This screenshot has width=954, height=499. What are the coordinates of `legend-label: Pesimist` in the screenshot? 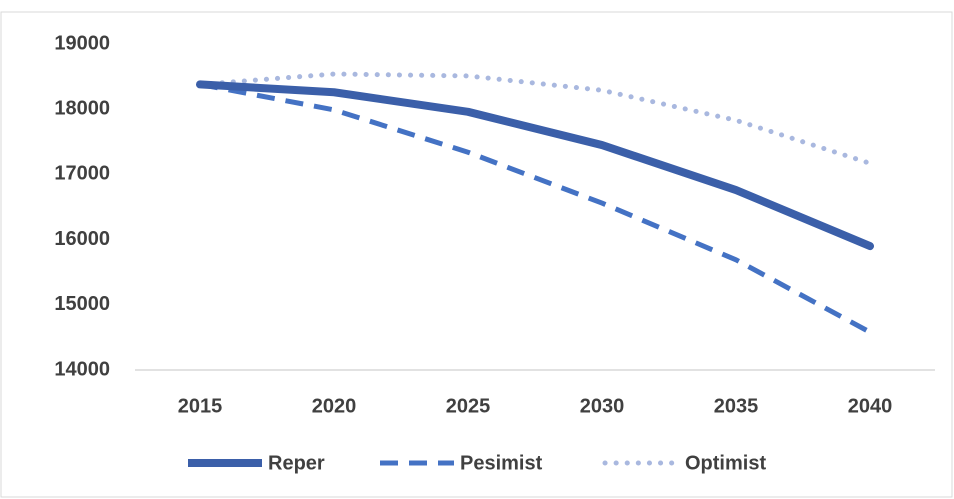 It's located at (501, 463).